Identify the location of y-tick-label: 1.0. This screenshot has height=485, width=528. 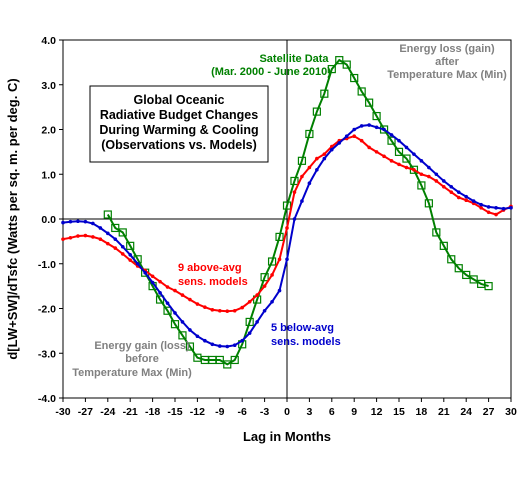
(48, 175).